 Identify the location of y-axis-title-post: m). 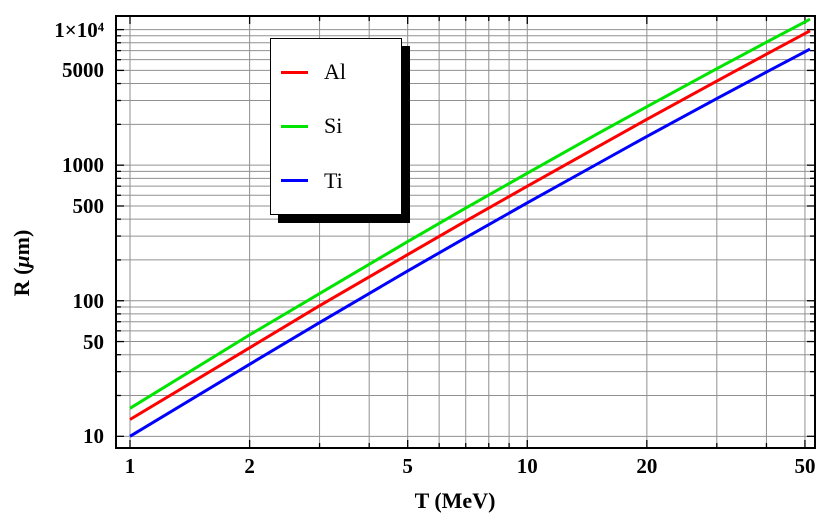
(21, 242).